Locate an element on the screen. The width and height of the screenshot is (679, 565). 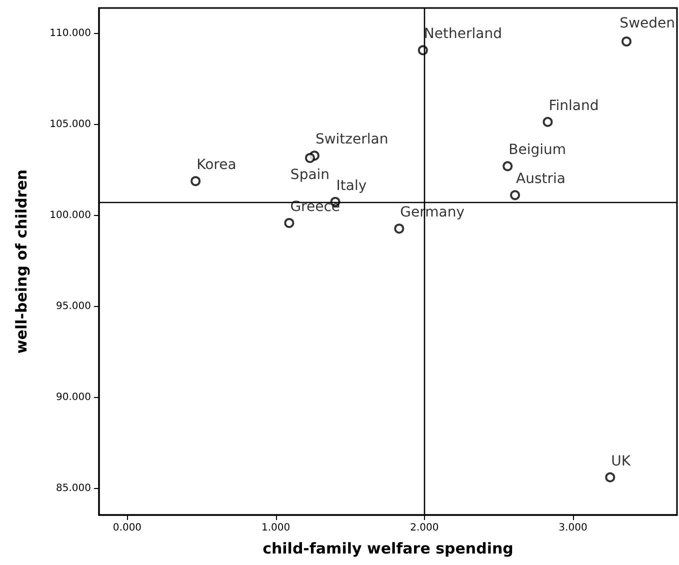
data-label: Beigium is located at coordinates (537, 150).